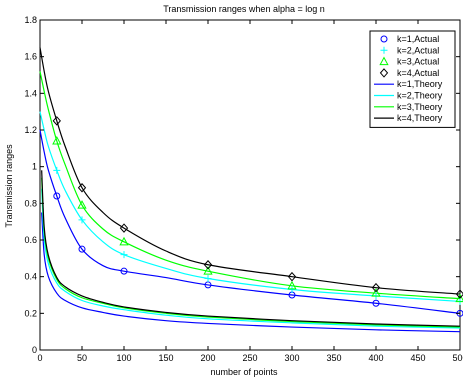 The width and height of the screenshot is (463, 379). What do you see at coordinates (30, 93) in the screenshot?
I see `y-tick-label: 1.4` at bounding box center [30, 93].